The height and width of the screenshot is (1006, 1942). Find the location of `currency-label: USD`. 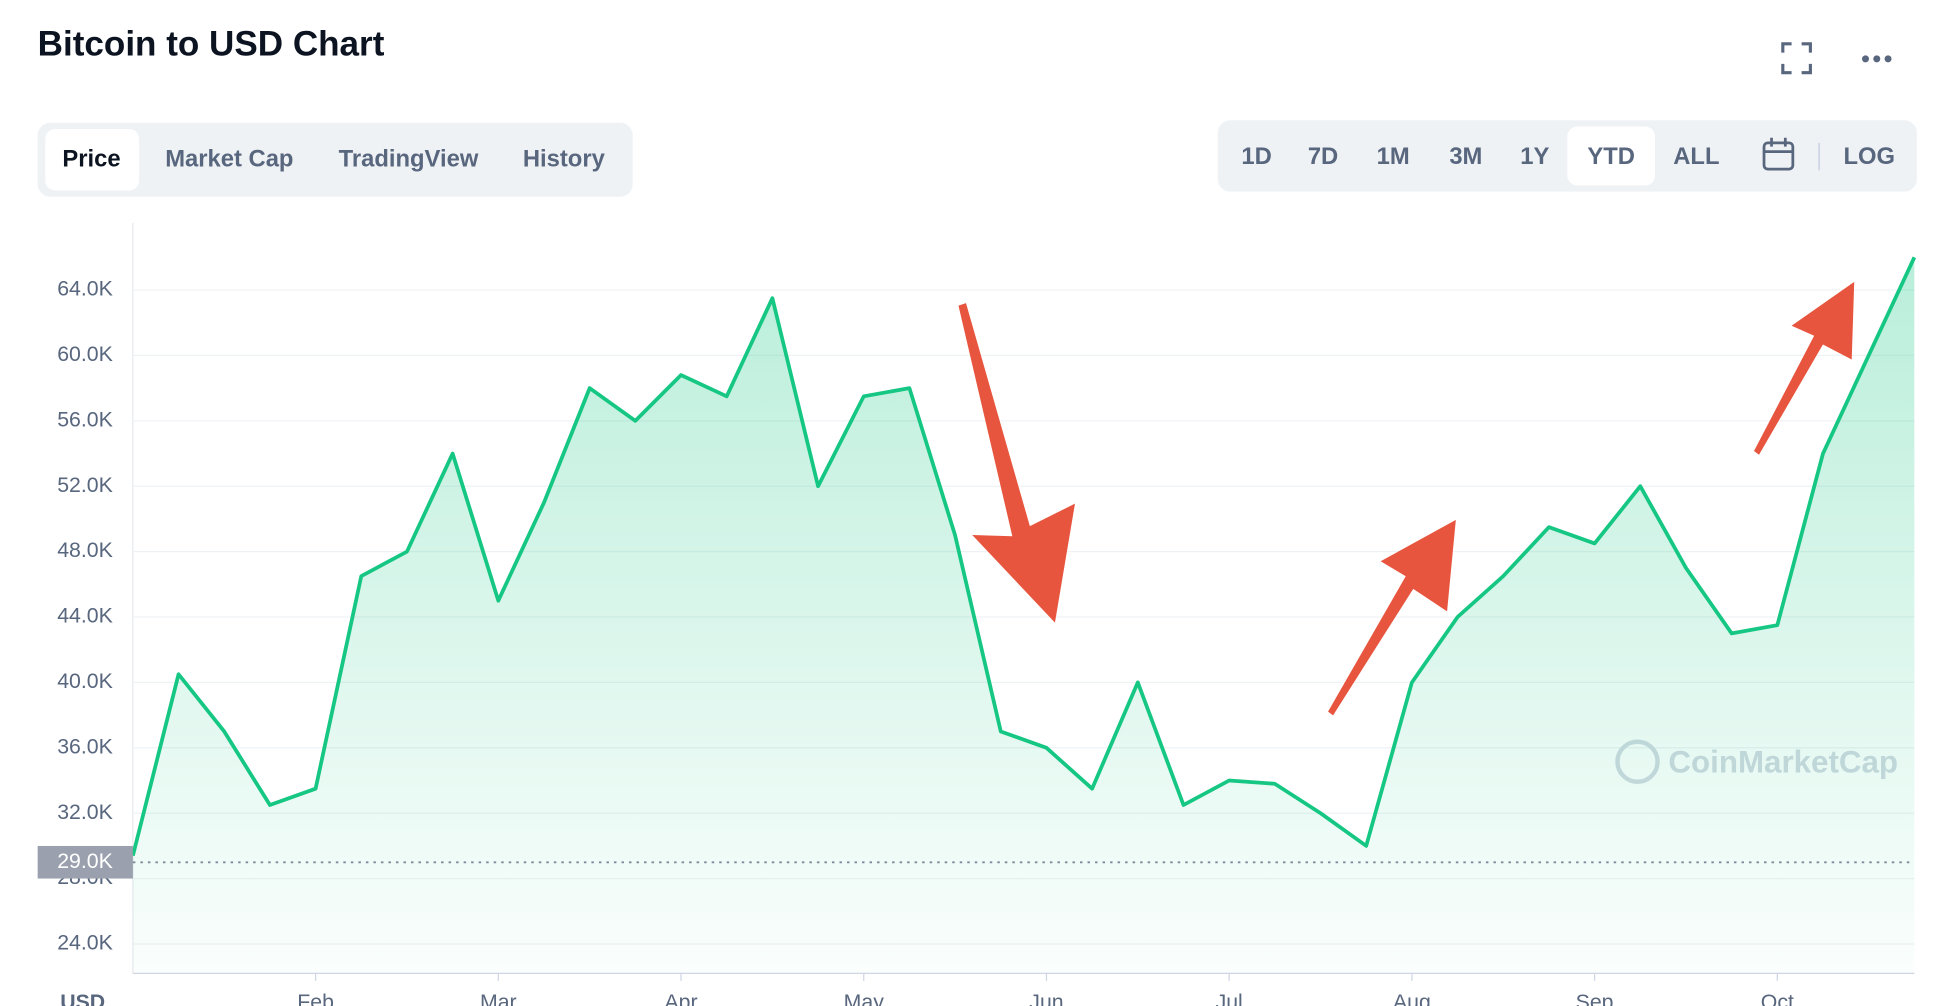

currency-label: USD is located at coordinates (82, 998).